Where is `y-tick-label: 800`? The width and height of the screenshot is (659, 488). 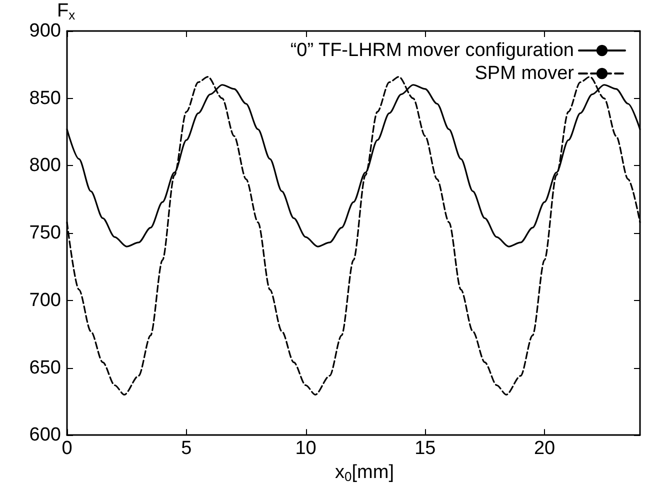 y-tick-label: 800 is located at coordinates (45, 165).